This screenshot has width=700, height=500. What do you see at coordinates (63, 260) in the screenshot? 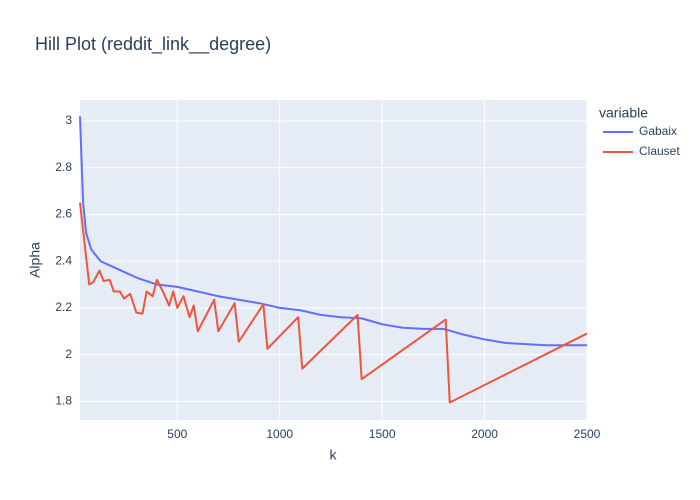
I see `y-tick-label: 2.4` at bounding box center [63, 260].